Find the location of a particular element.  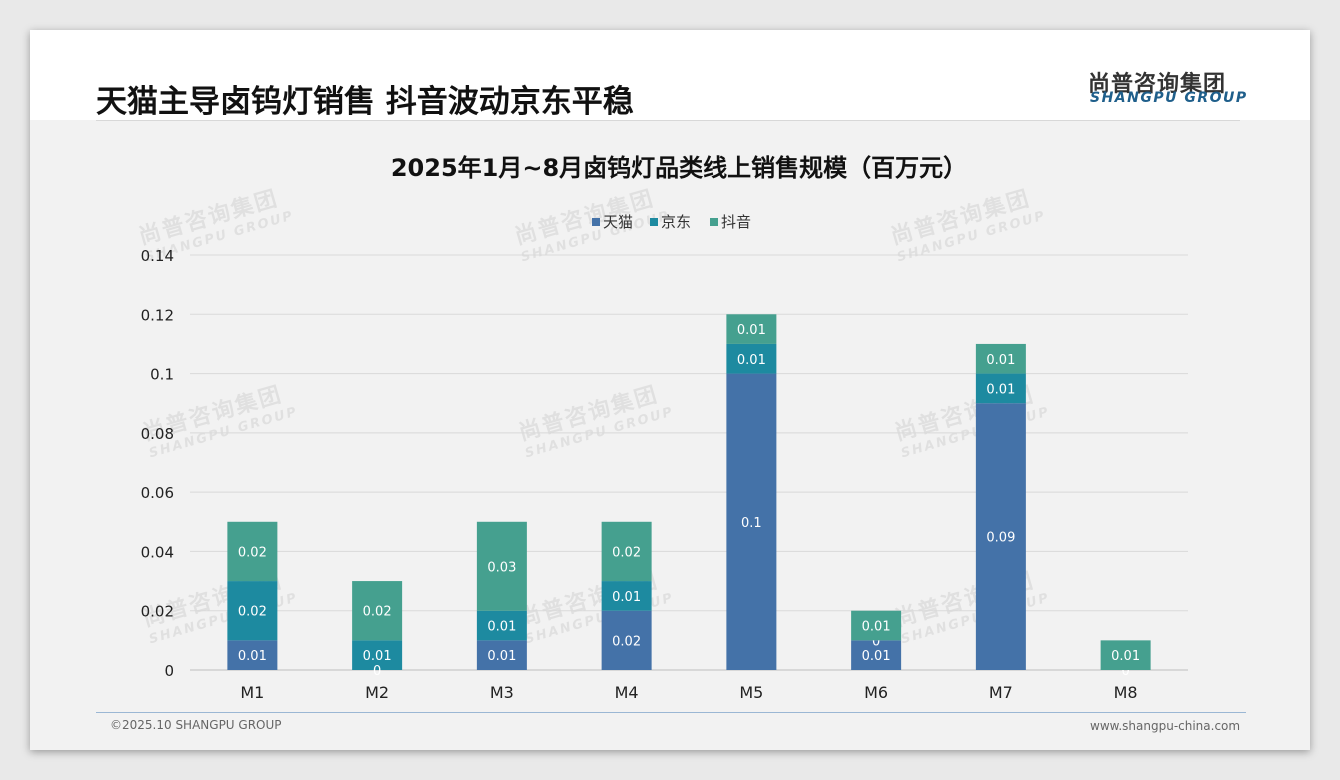

x-tick-label: M3 is located at coordinates (502, 692).